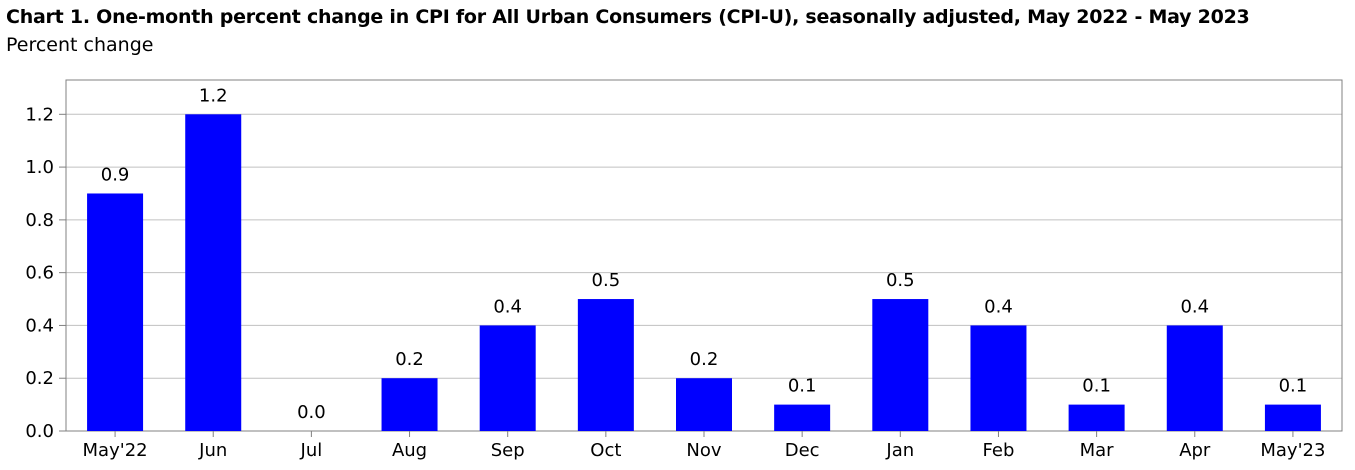 The width and height of the screenshot is (1355, 470). I want to click on y-tick-label: 0.2, so click(39, 378).